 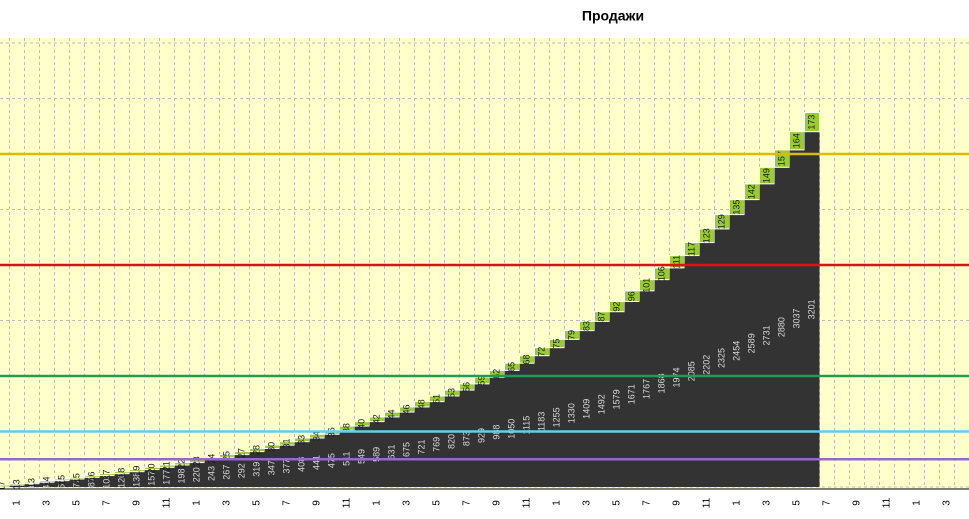 I want to click on bar-label: 96, so click(x=631, y=296).